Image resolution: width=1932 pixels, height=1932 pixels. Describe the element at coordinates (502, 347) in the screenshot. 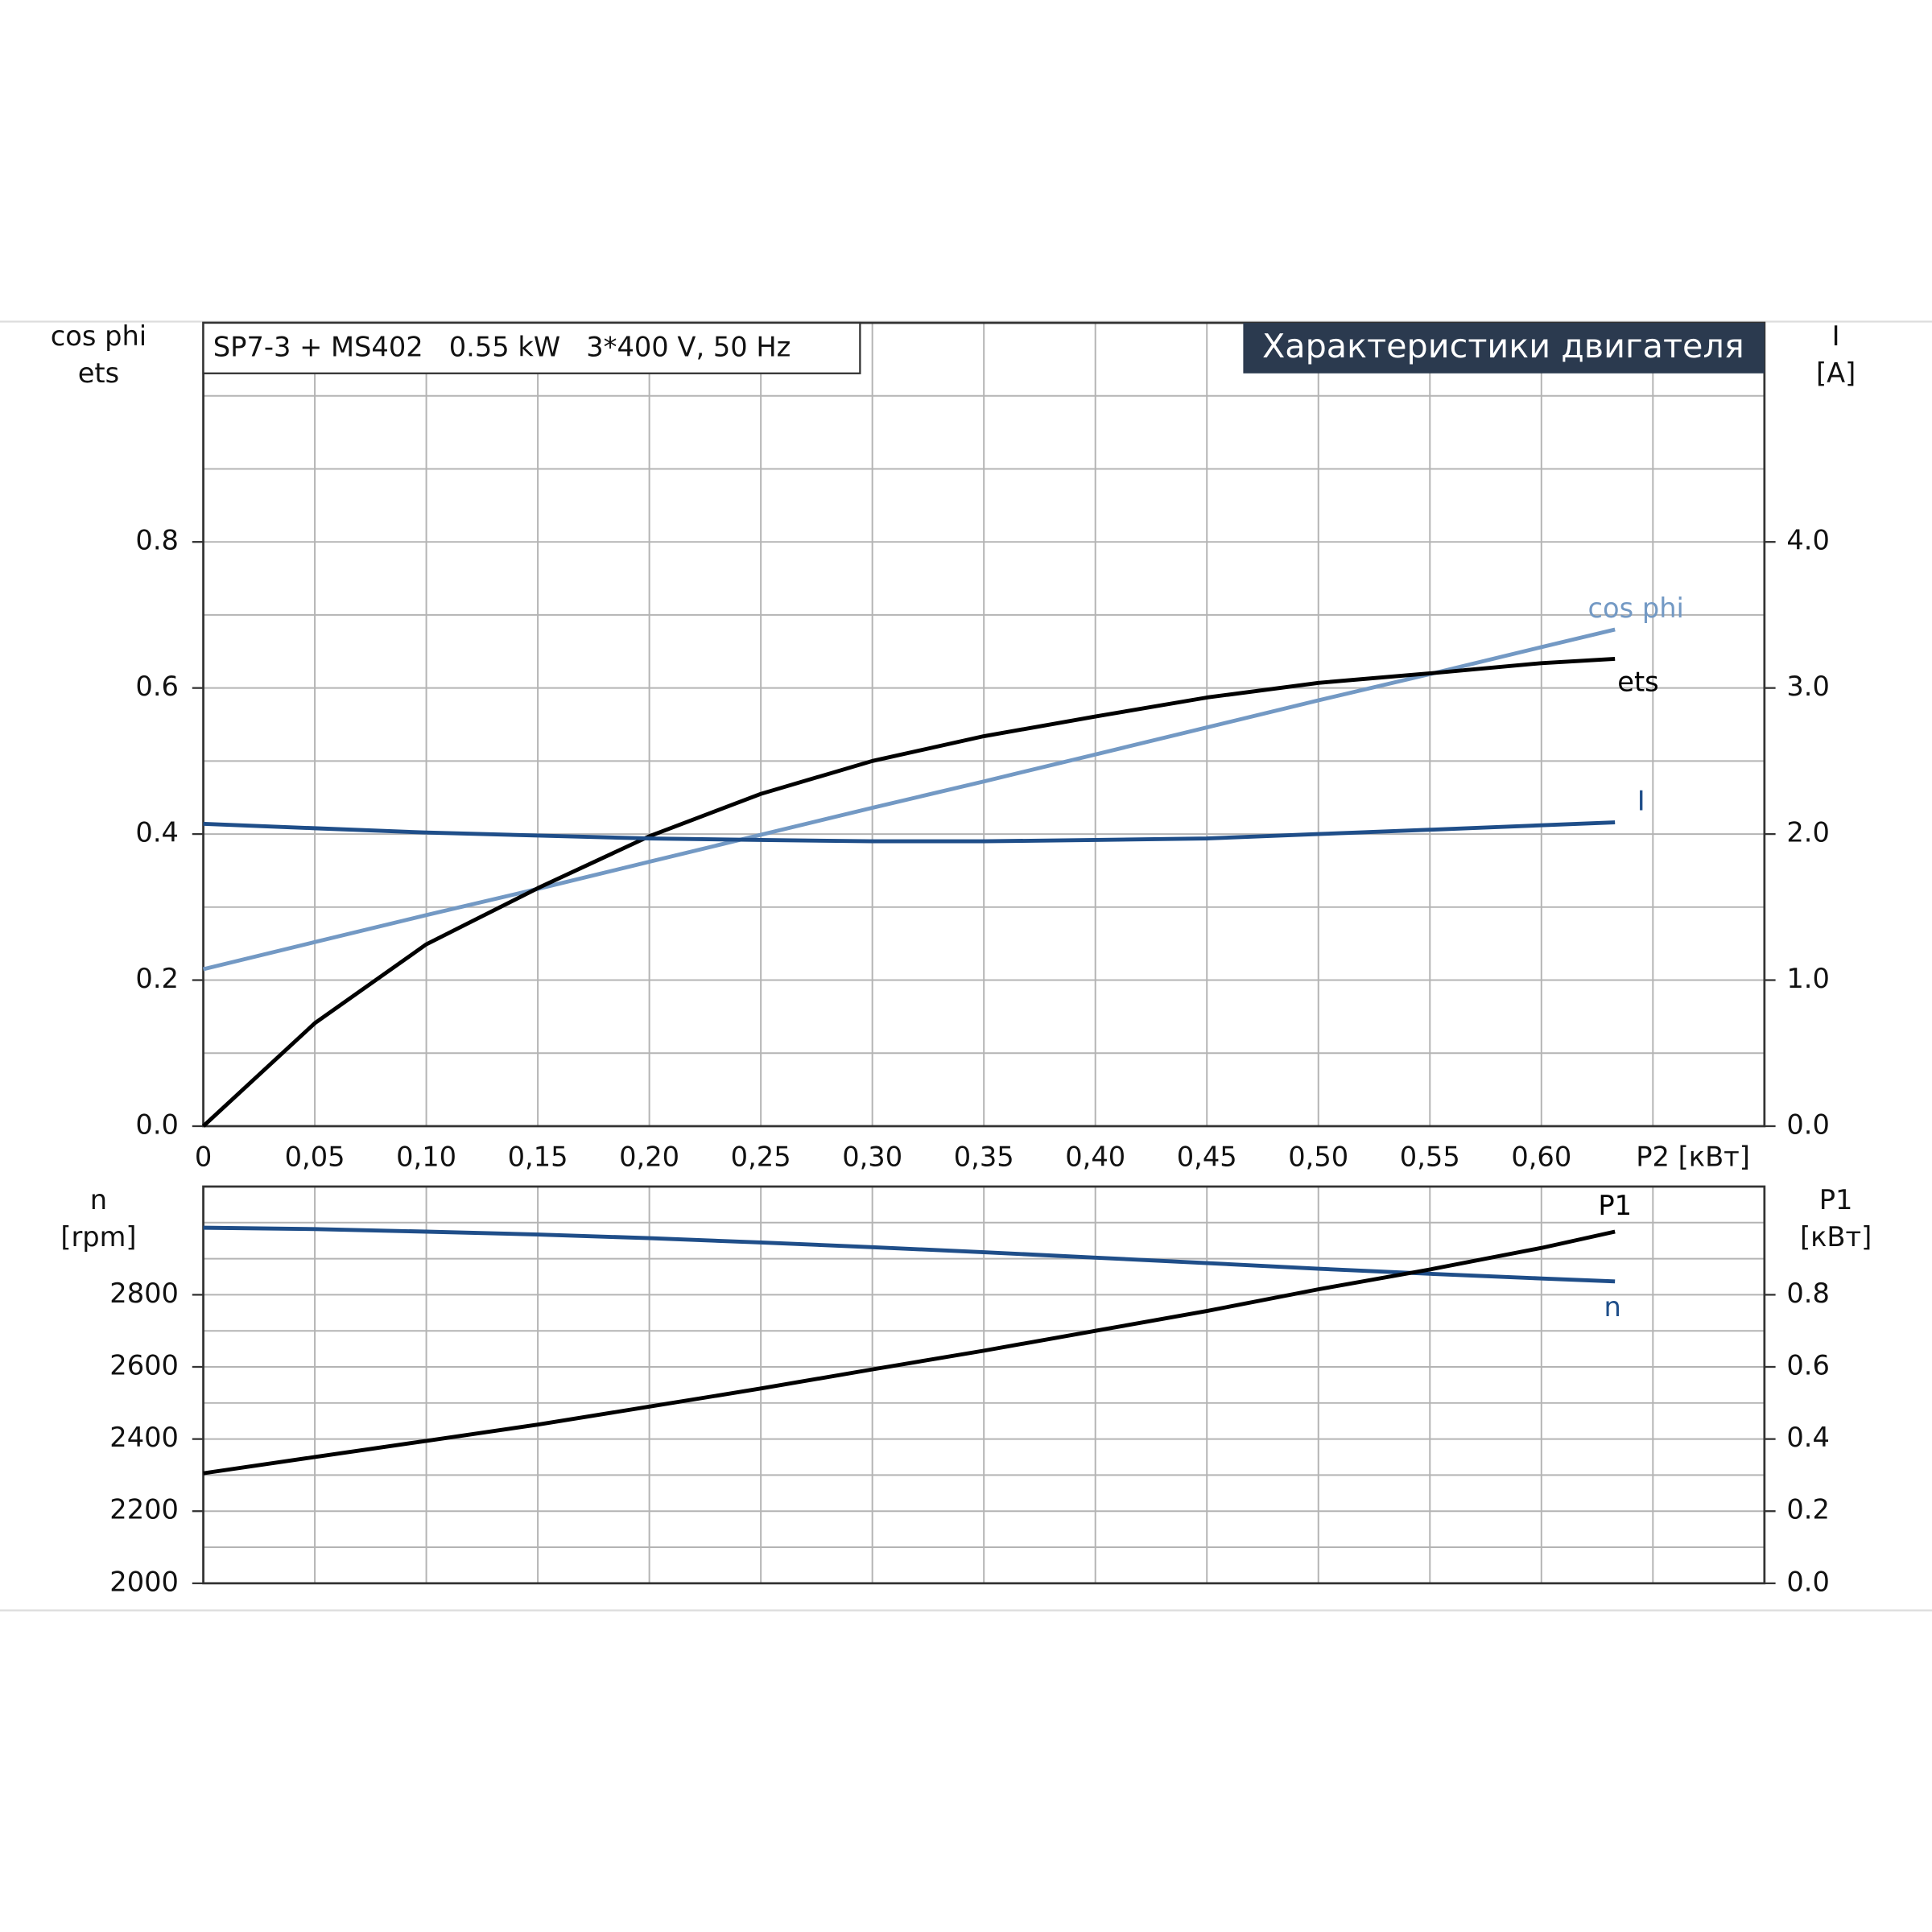

I see `chart-title: SP7-3 + MS402 0.55 kW 3*400 V, 50 Hz` at that location.